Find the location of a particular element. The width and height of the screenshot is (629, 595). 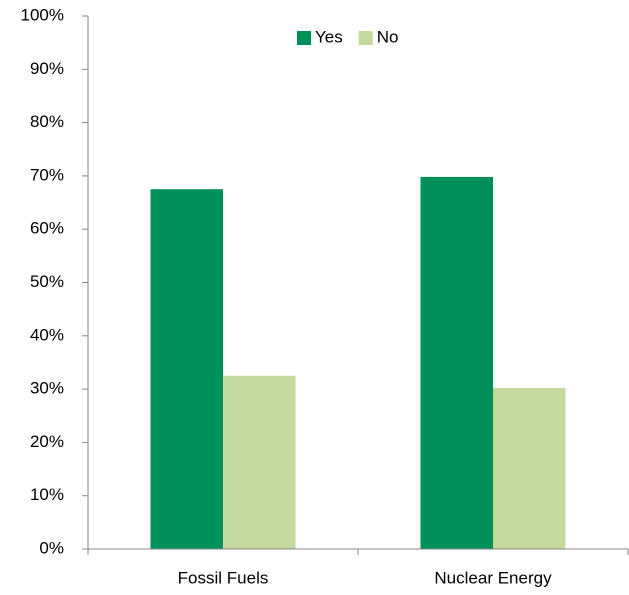

y-tick-label: 40% is located at coordinates (47, 334).